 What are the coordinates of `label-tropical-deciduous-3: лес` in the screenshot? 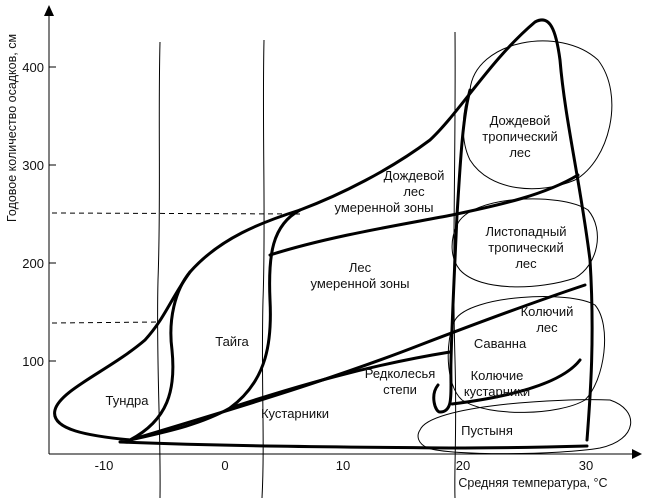 It's located at (526, 263).